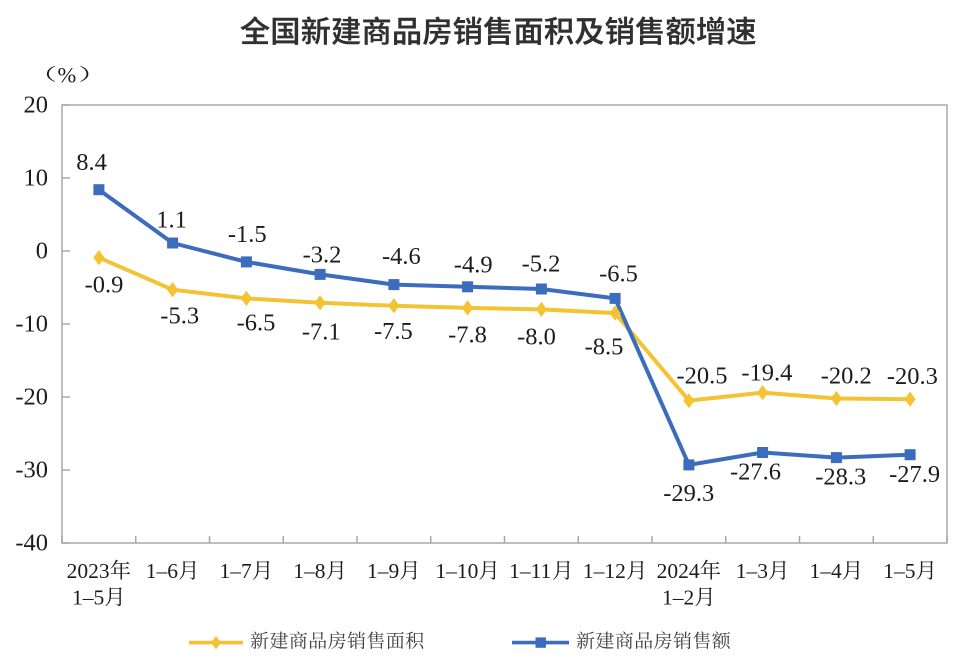 This screenshot has height=667, width=958. What do you see at coordinates (36, 105) in the screenshot?
I see `svg-text: 20` at bounding box center [36, 105].